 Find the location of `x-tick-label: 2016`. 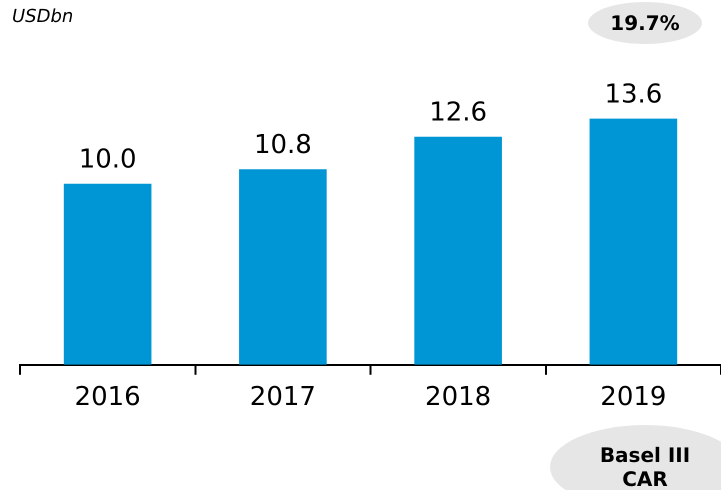

x-tick-label: 2016 is located at coordinates (107, 397).